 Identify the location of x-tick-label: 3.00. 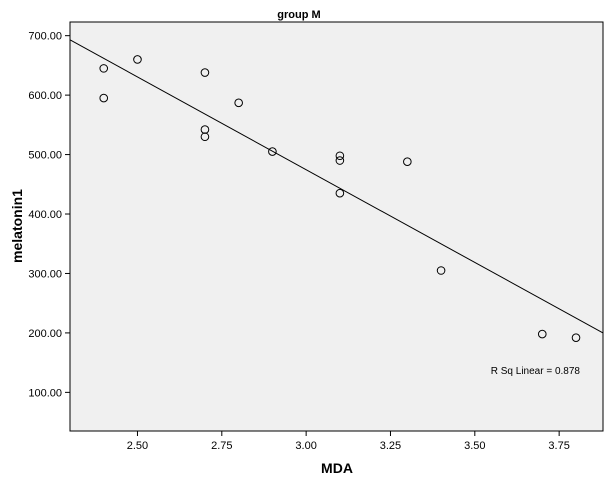
(305, 446).